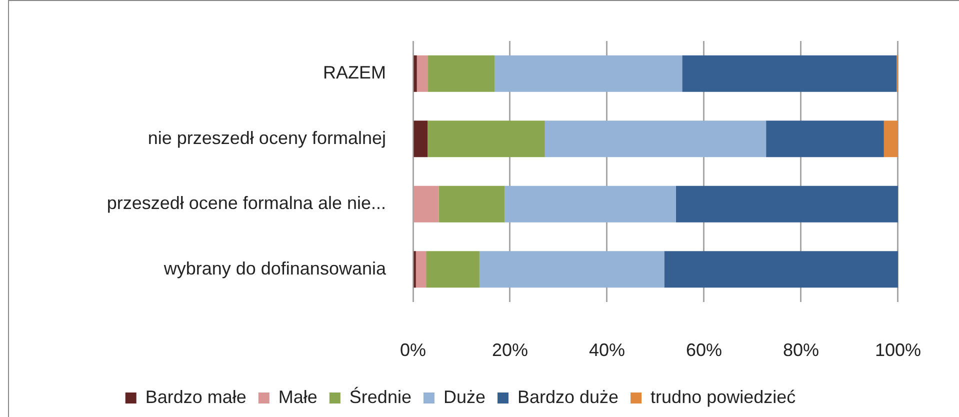  What do you see at coordinates (723, 396) in the screenshot?
I see `legend-label: trudno powiedzieć` at bounding box center [723, 396].